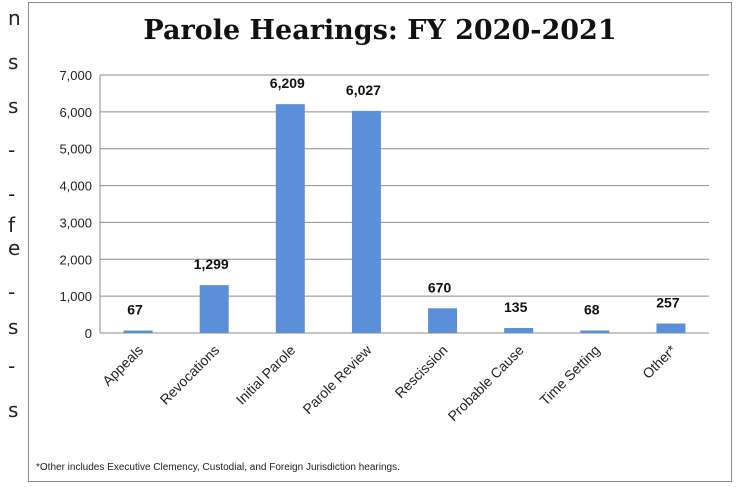  Describe the element at coordinates (75, 296) in the screenshot. I see `y-tick-label: 1,000` at that location.